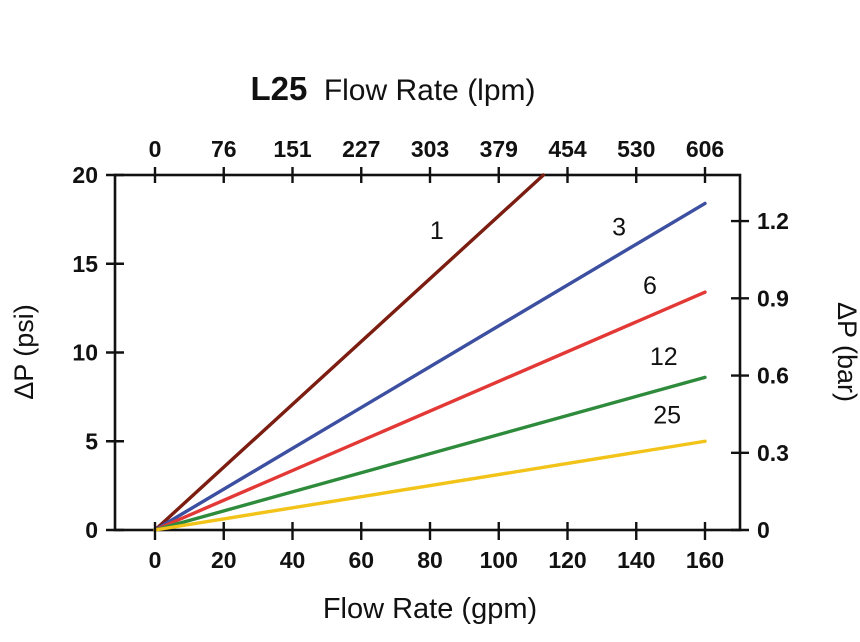  What do you see at coordinates (773, 453) in the screenshot?
I see `y-tick-label-right: 0.3` at bounding box center [773, 453].